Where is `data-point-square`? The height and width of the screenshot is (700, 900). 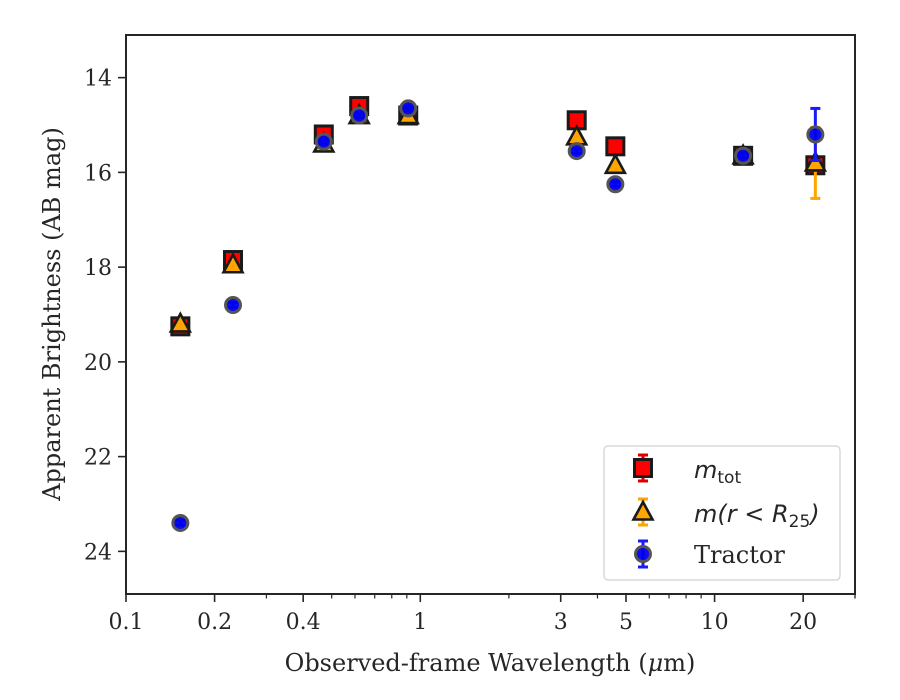 data-point-square is located at coordinates (615, 146).